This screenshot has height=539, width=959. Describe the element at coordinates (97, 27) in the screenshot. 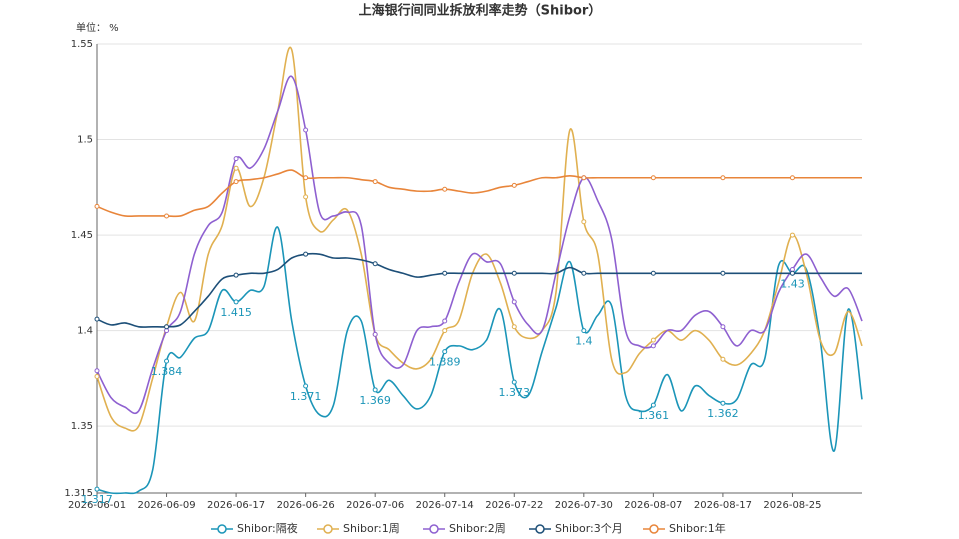

I see `unit-label: 单位： %` at that location.